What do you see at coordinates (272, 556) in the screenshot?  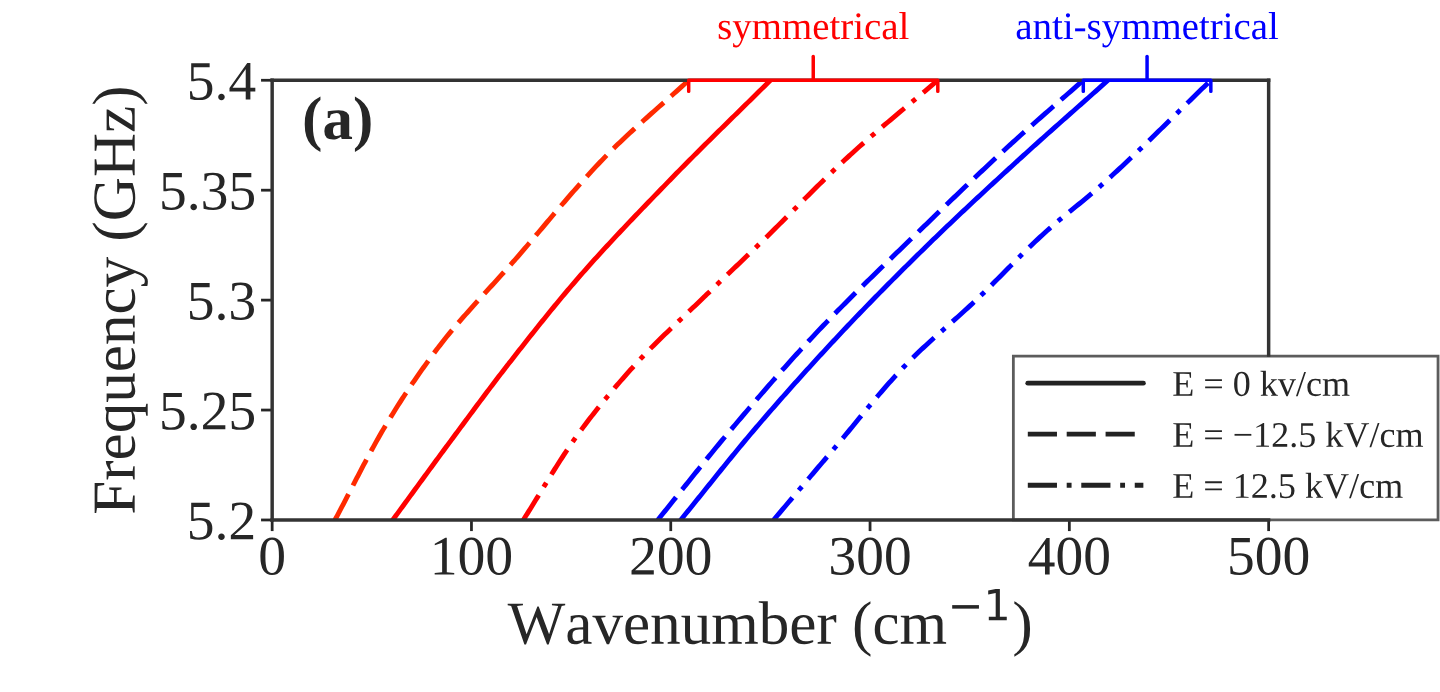 I see `x-tick-label: 0` at bounding box center [272, 556].